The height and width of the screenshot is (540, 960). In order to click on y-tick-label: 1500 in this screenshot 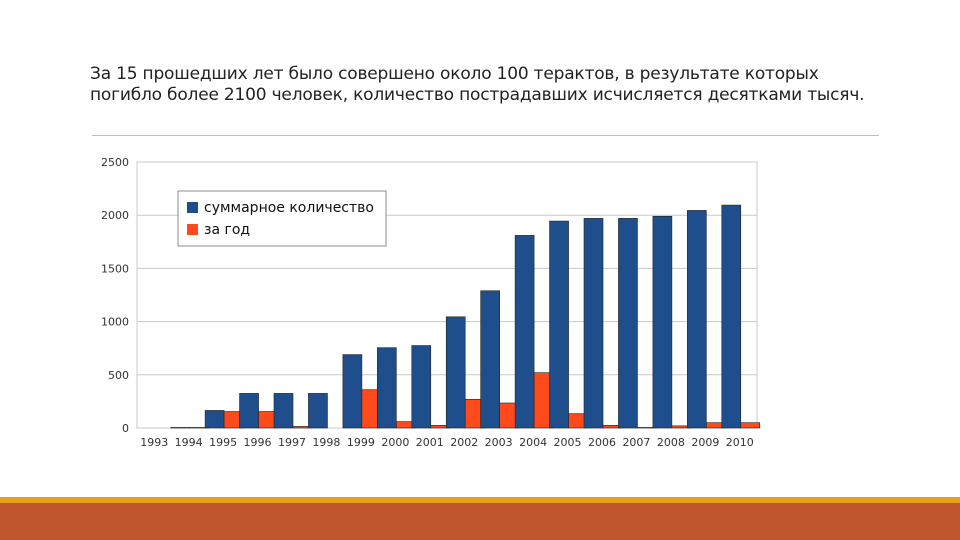, I will do `click(115, 268)`.